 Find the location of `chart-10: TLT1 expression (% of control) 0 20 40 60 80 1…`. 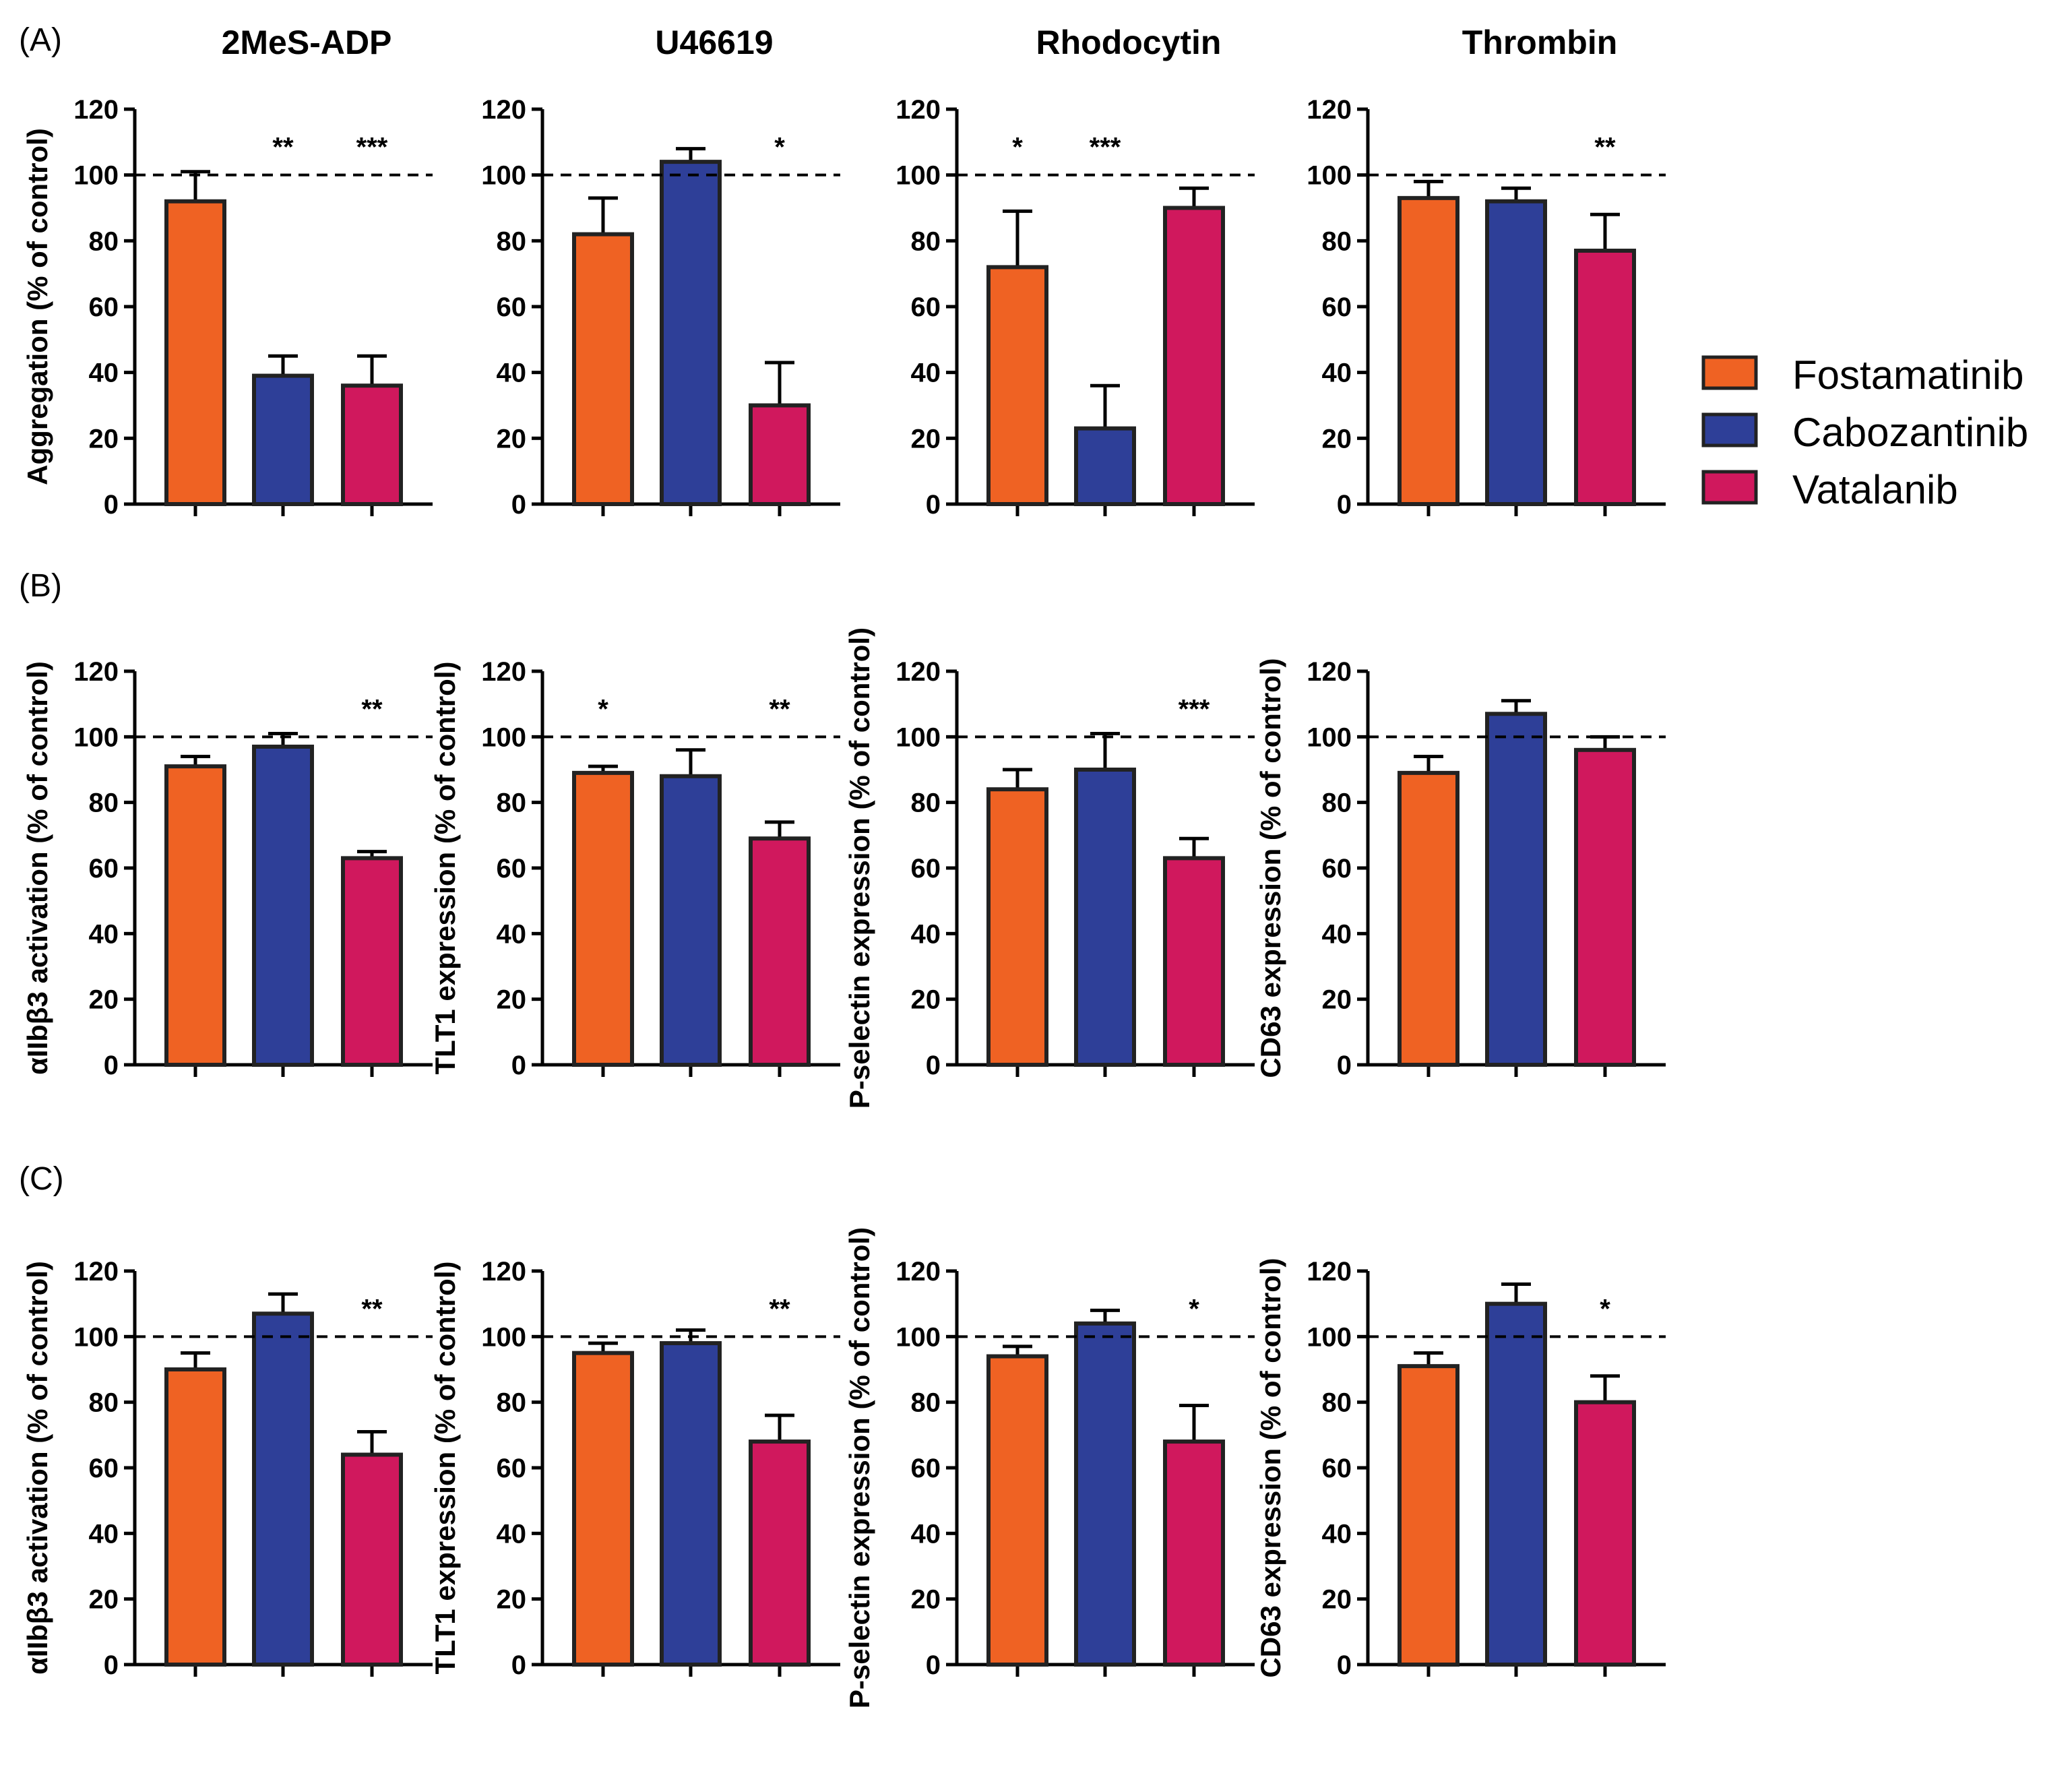

chart-10: TLT1 expression (% of control) 0 20 40 60 80 1… is located at coordinates (634, 1468).